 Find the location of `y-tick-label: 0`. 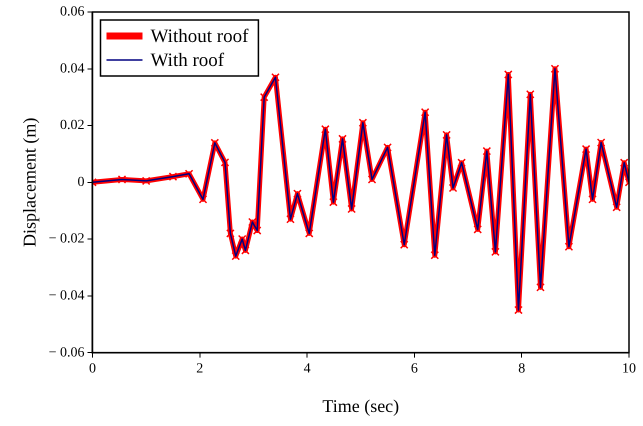

y-tick-label: 0 is located at coordinates (80, 182).